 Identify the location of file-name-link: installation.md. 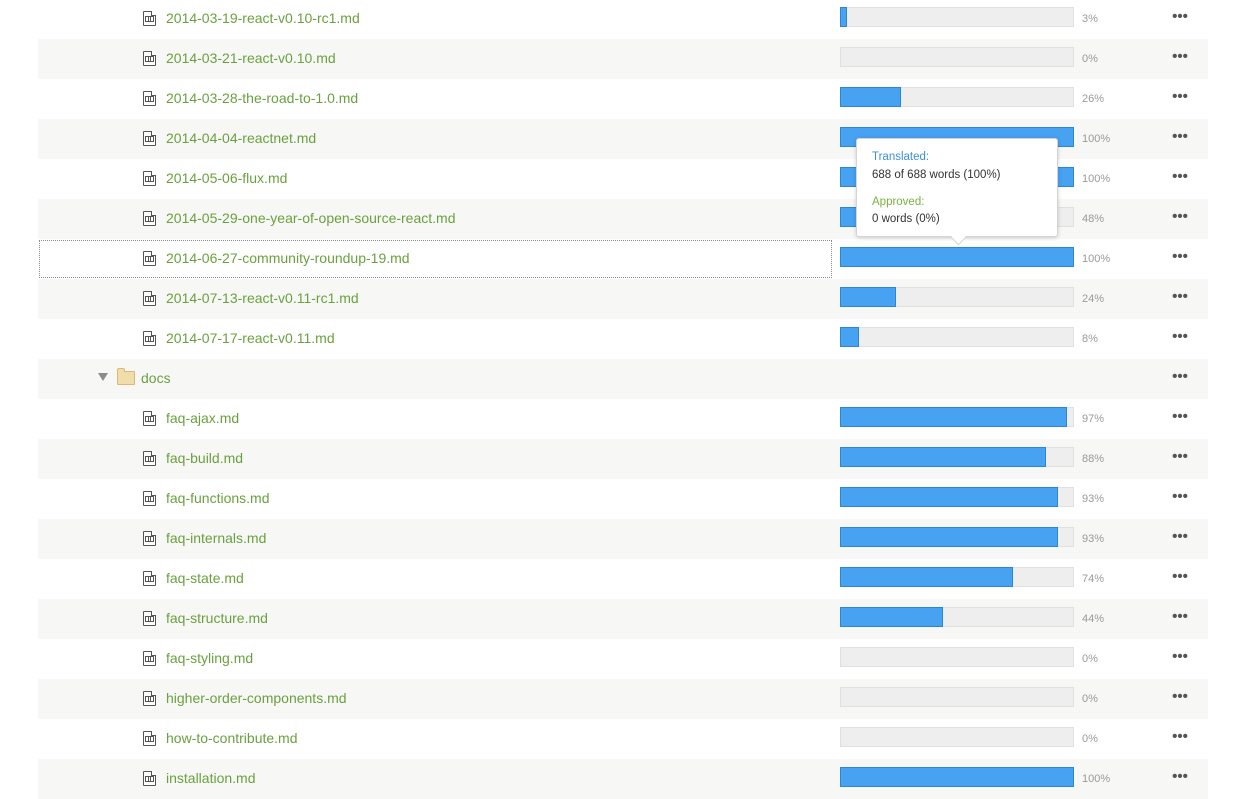
(211, 778).